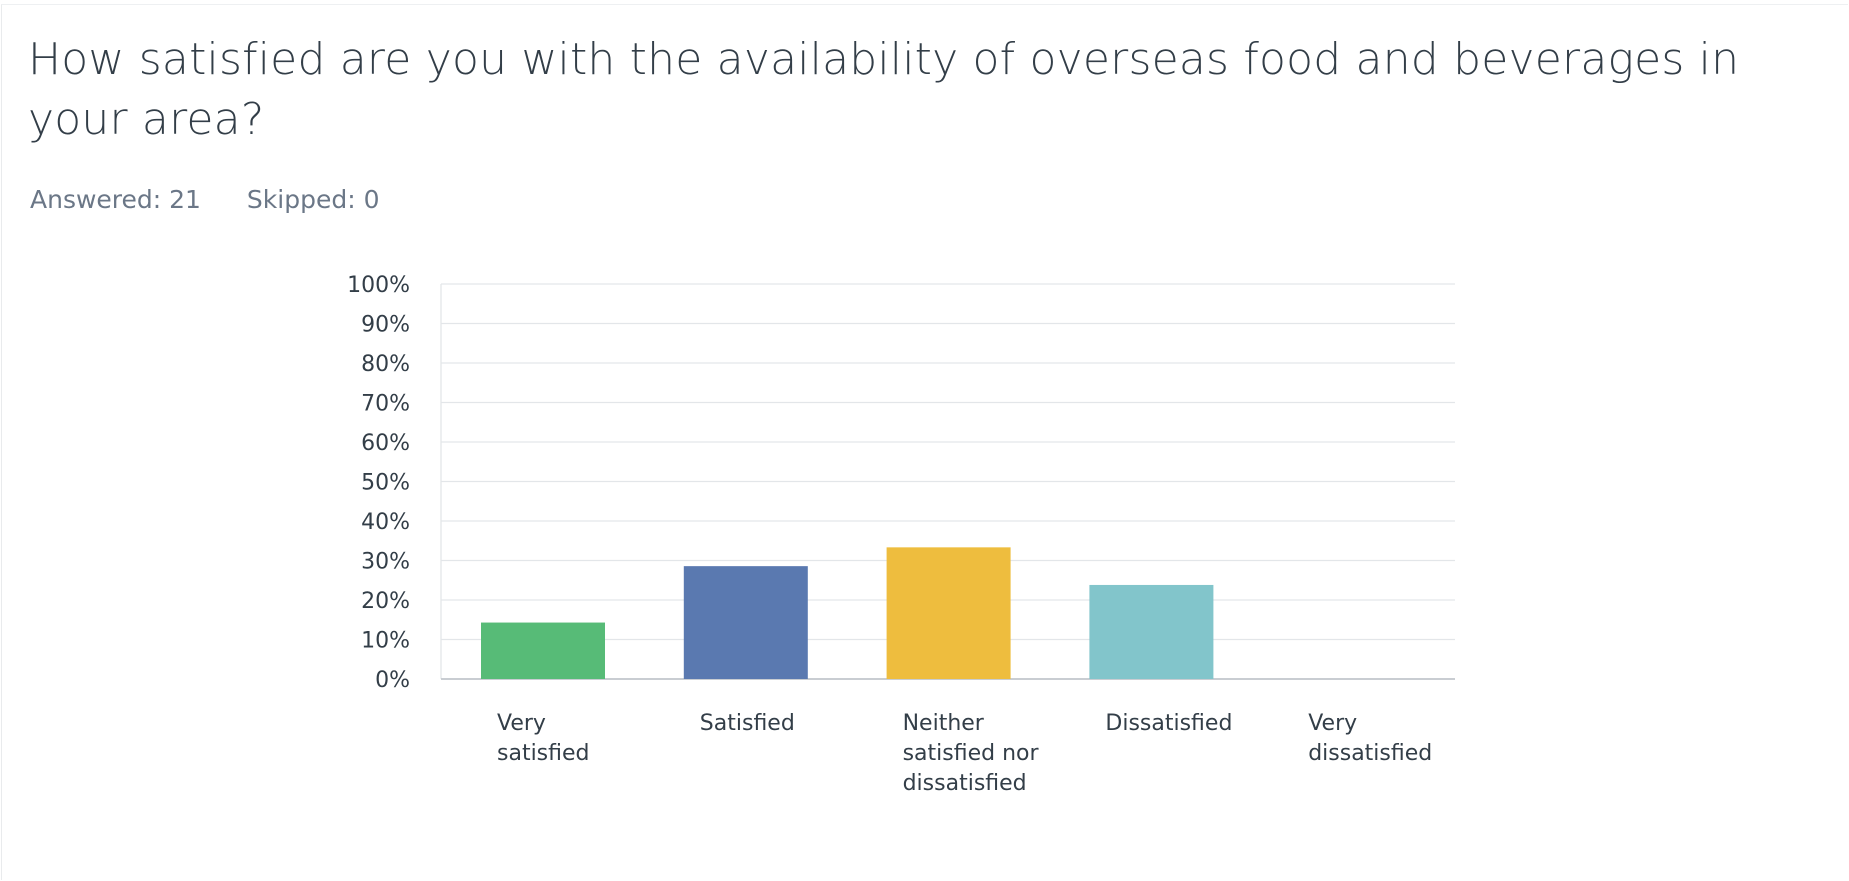 The width and height of the screenshot is (1849, 881). I want to click on x-category-label: Very satisfied, so click(543, 738).